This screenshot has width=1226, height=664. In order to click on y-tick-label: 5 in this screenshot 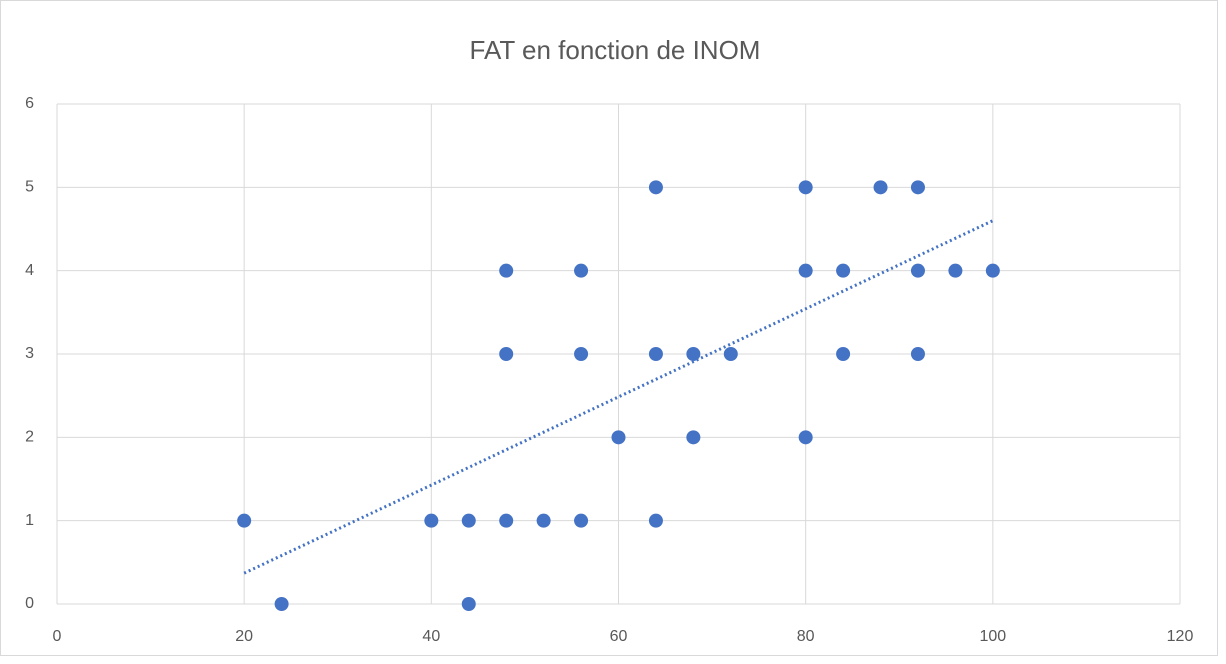, I will do `click(29, 187)`.